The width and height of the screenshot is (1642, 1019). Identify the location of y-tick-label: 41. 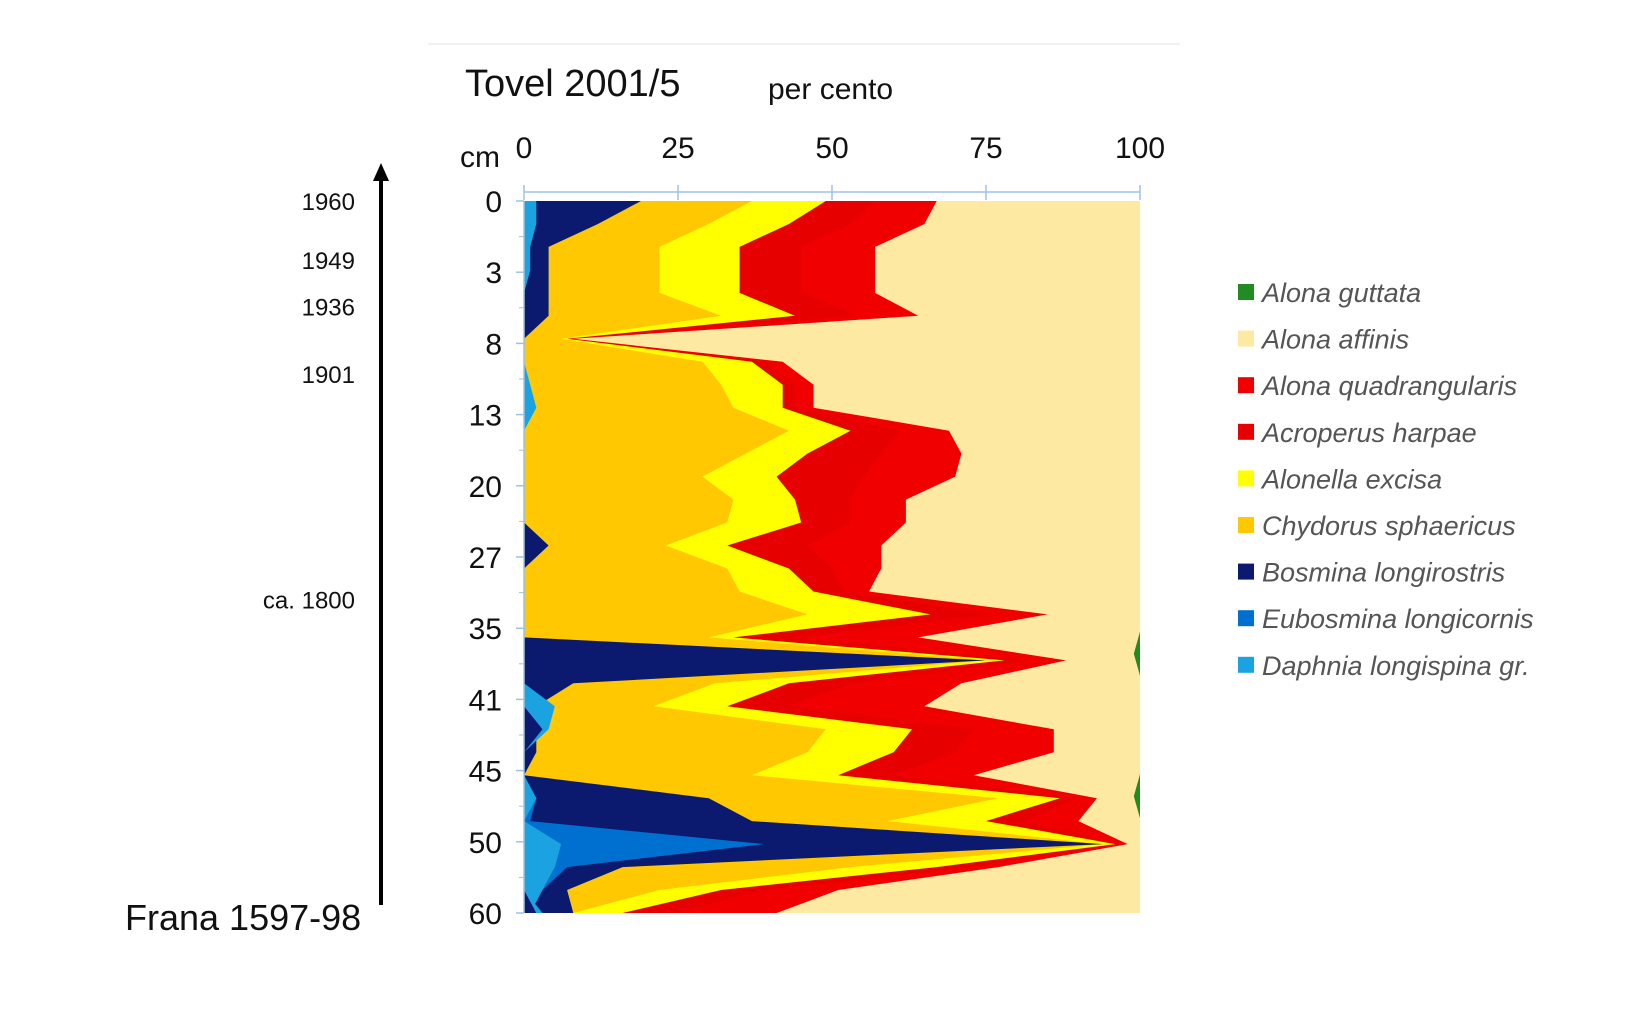
(485, 700).